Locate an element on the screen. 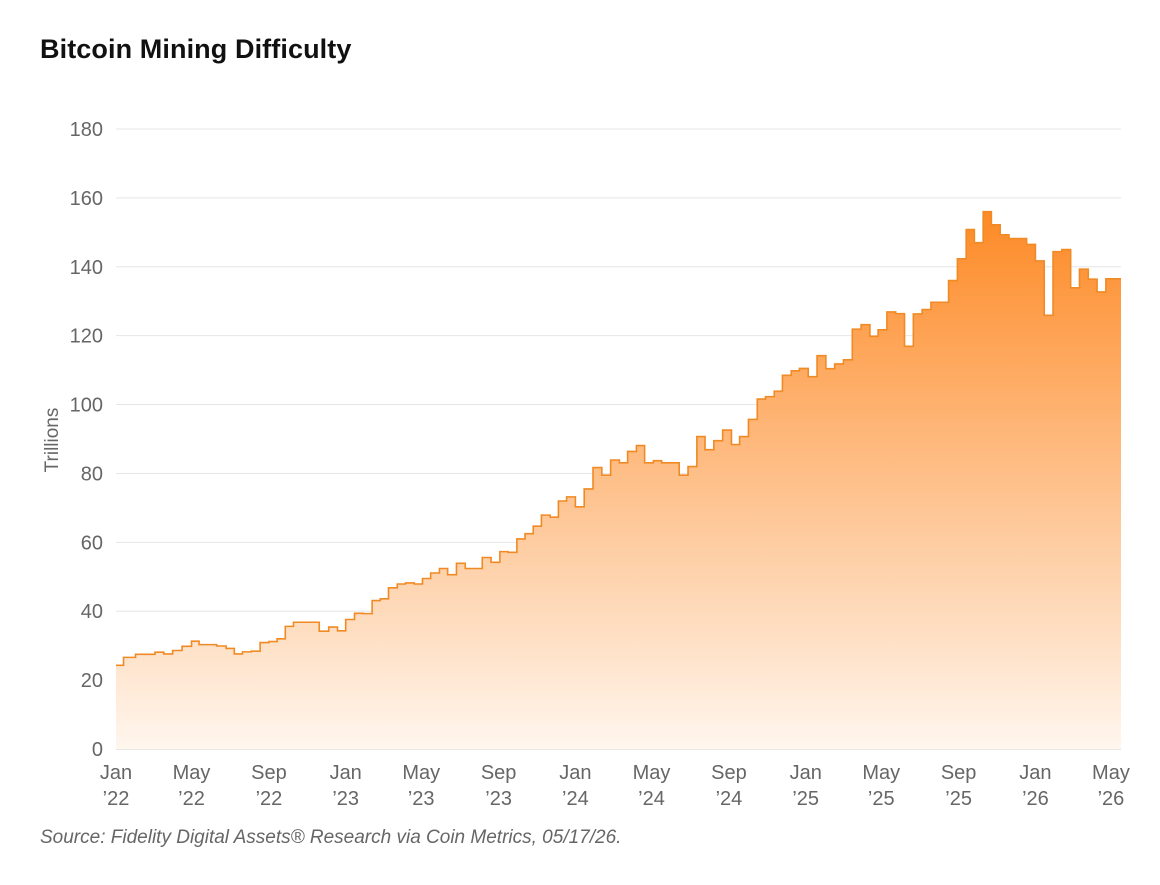 The image size is (1160, 885). y-tick-label: 100 is located at coordinates (86, 406).